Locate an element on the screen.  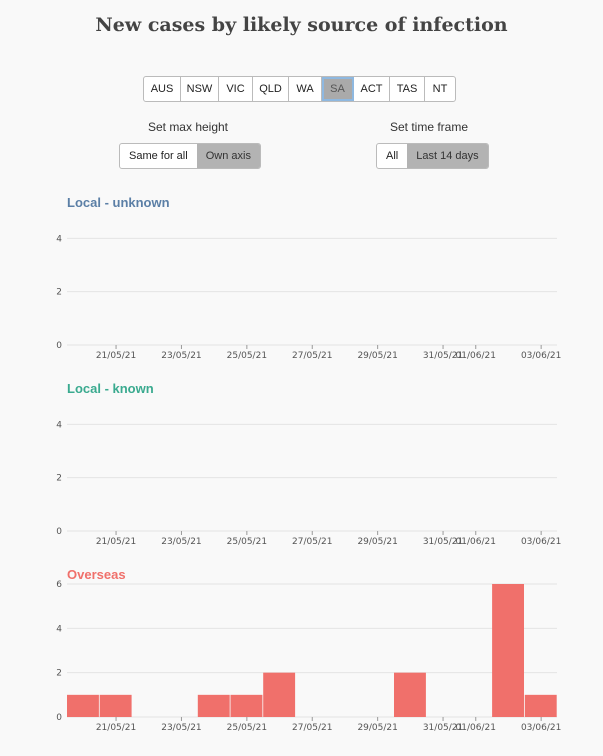
region-button-aus: AUS is located at coordinates (162, 89).